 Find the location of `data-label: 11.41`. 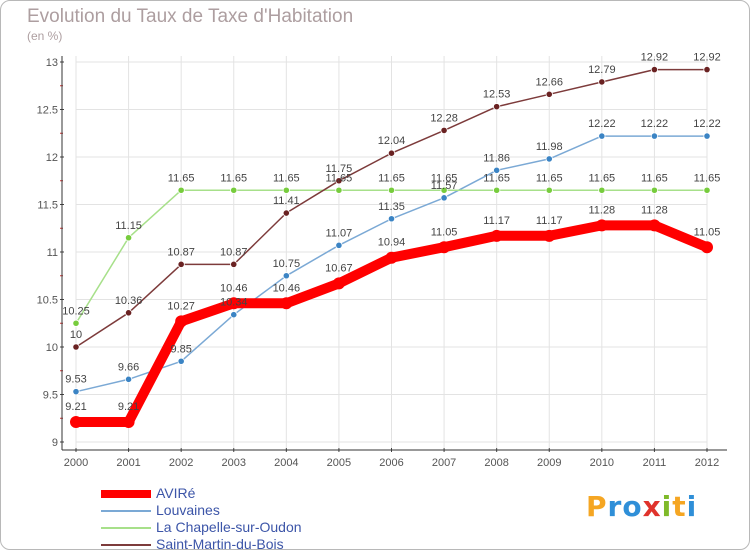

data-label: 11.41 is located at coordinates (286, 201).